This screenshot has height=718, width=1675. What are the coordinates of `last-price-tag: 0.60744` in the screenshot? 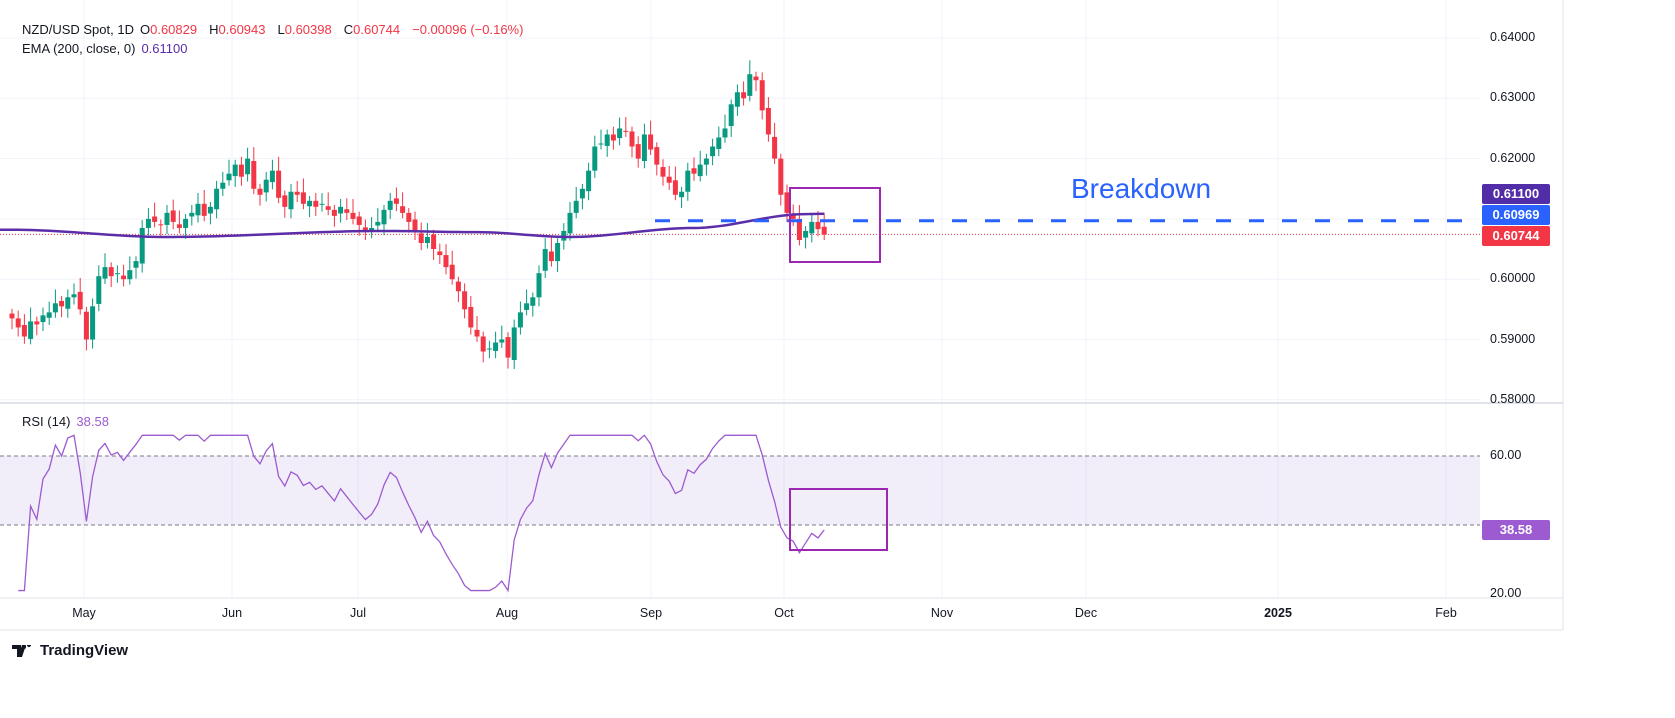 It's located at (1516, 236).